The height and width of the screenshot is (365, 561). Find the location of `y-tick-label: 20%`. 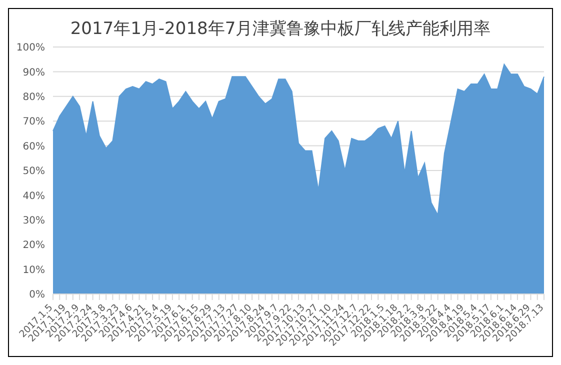

y-tick-label: 20% is located at coordinates (33, 246).